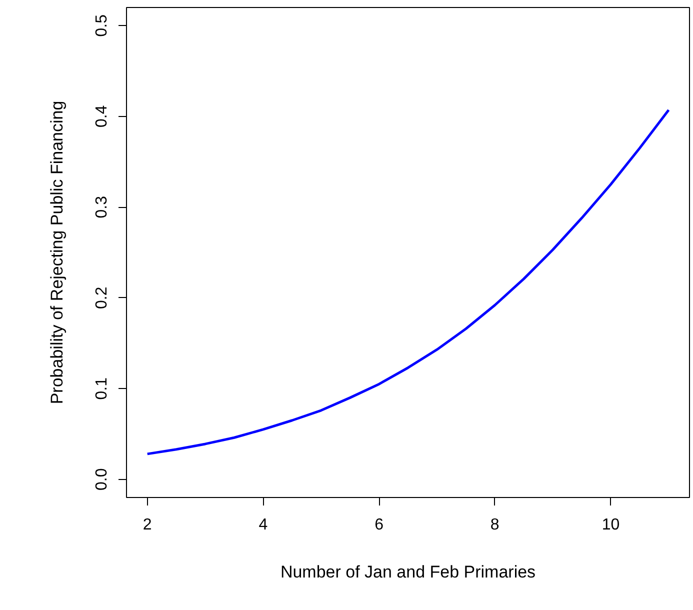 This screenshot has width=693, height=610. I want to click on y-tick-label: 0.0, so click(102, 479).